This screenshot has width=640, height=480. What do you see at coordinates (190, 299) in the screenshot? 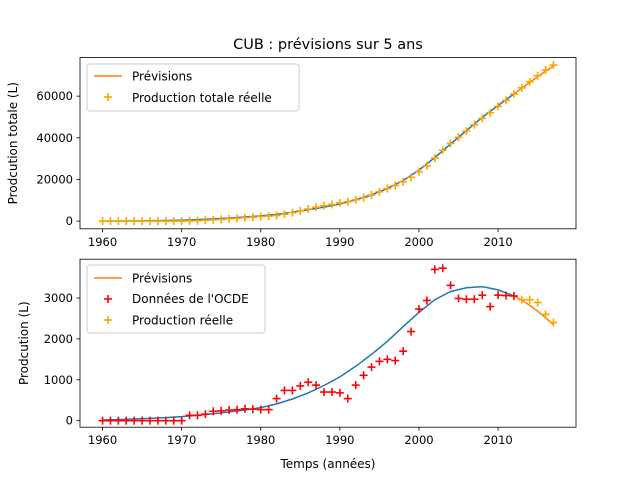
I see `bottom-legend-oecd-label: Données de l'OCDE` at bounding box center [190, 299].